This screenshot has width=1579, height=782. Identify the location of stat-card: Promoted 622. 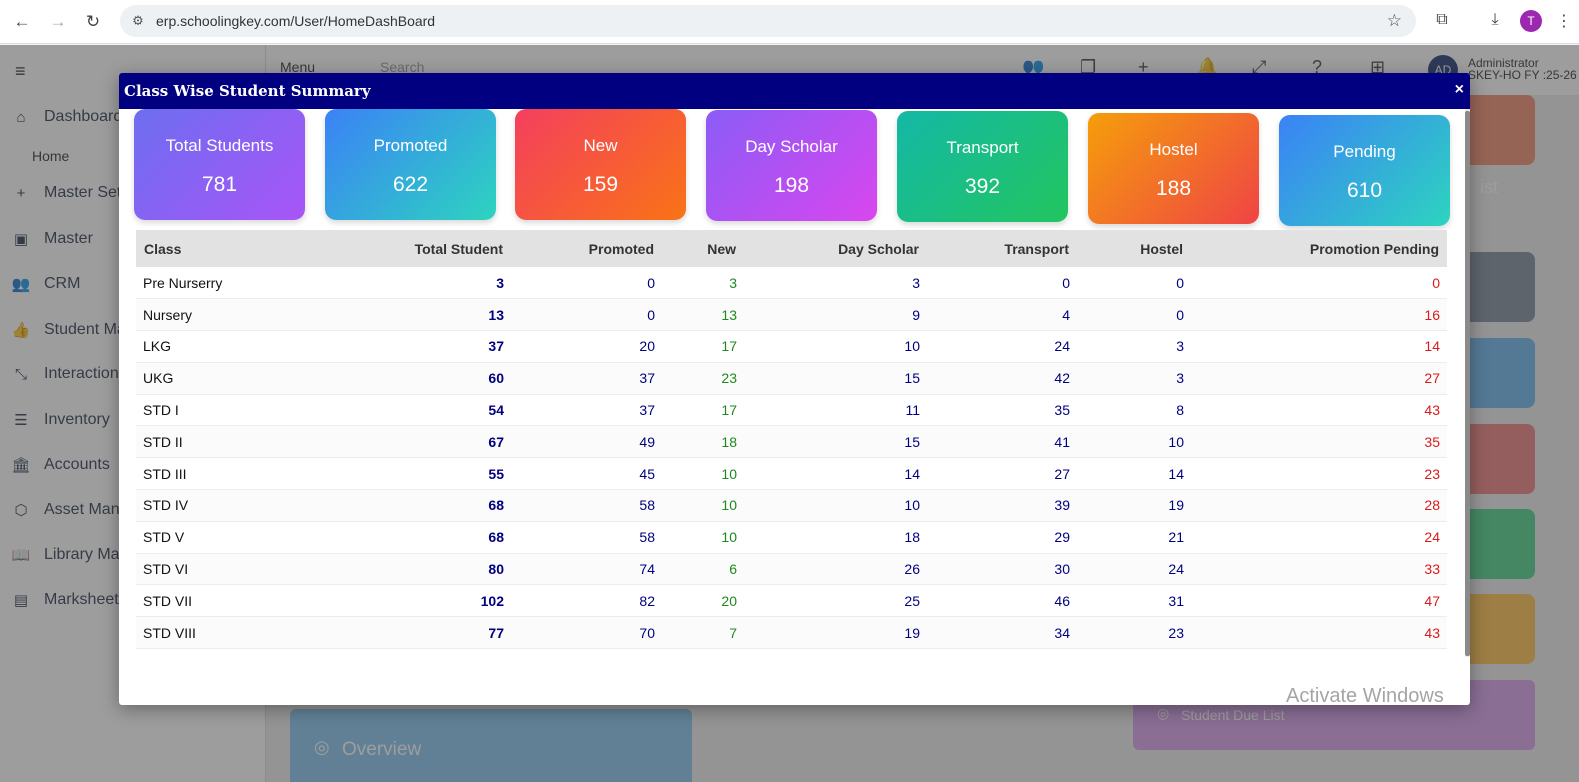
(410, 164).